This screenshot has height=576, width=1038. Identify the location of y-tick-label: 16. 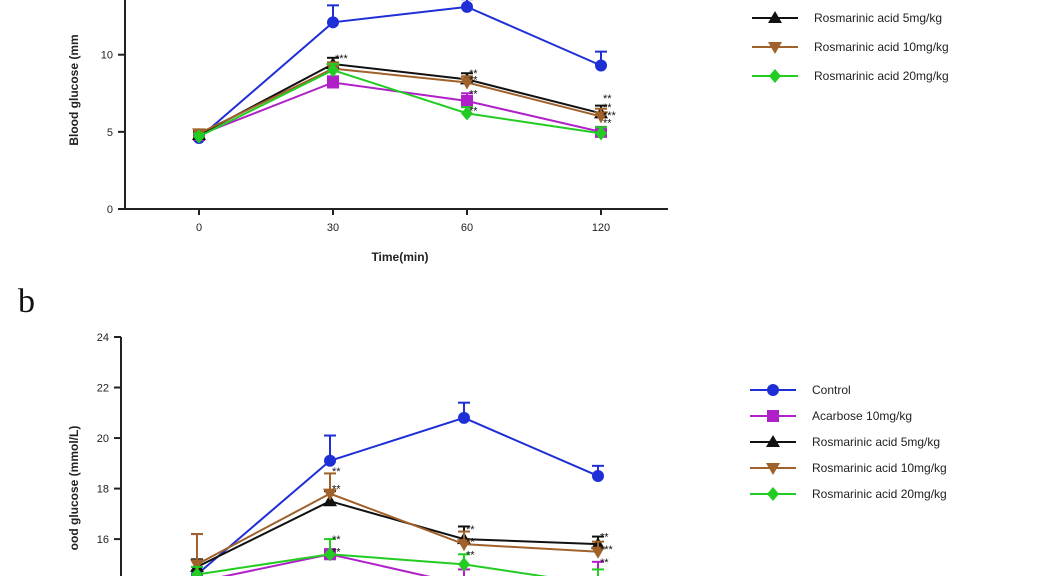
(103, 540).